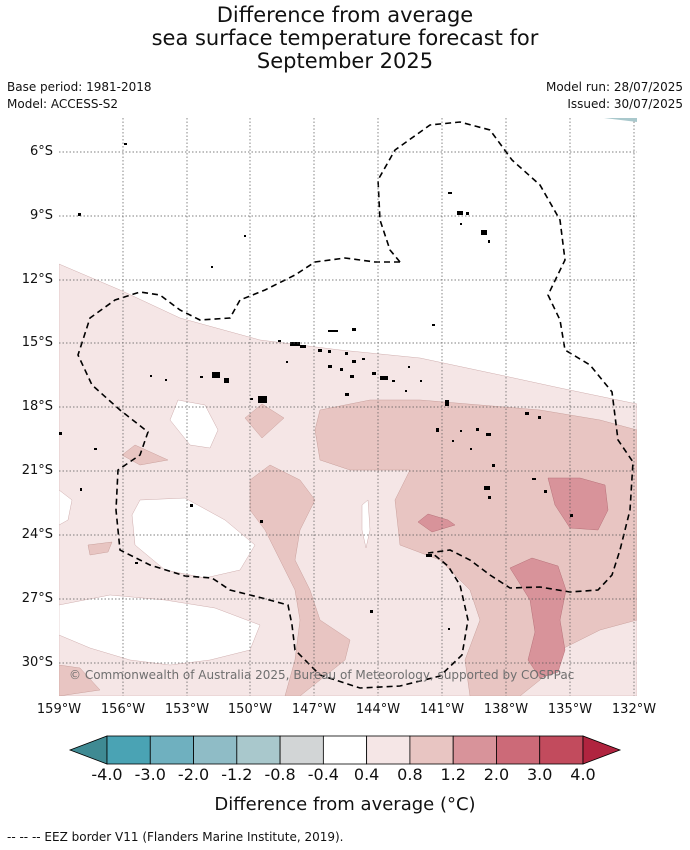  Describe the element at coordinates (79, 87) in the screenshot. I see `base-period: Base period: 1981-2018` at that location.